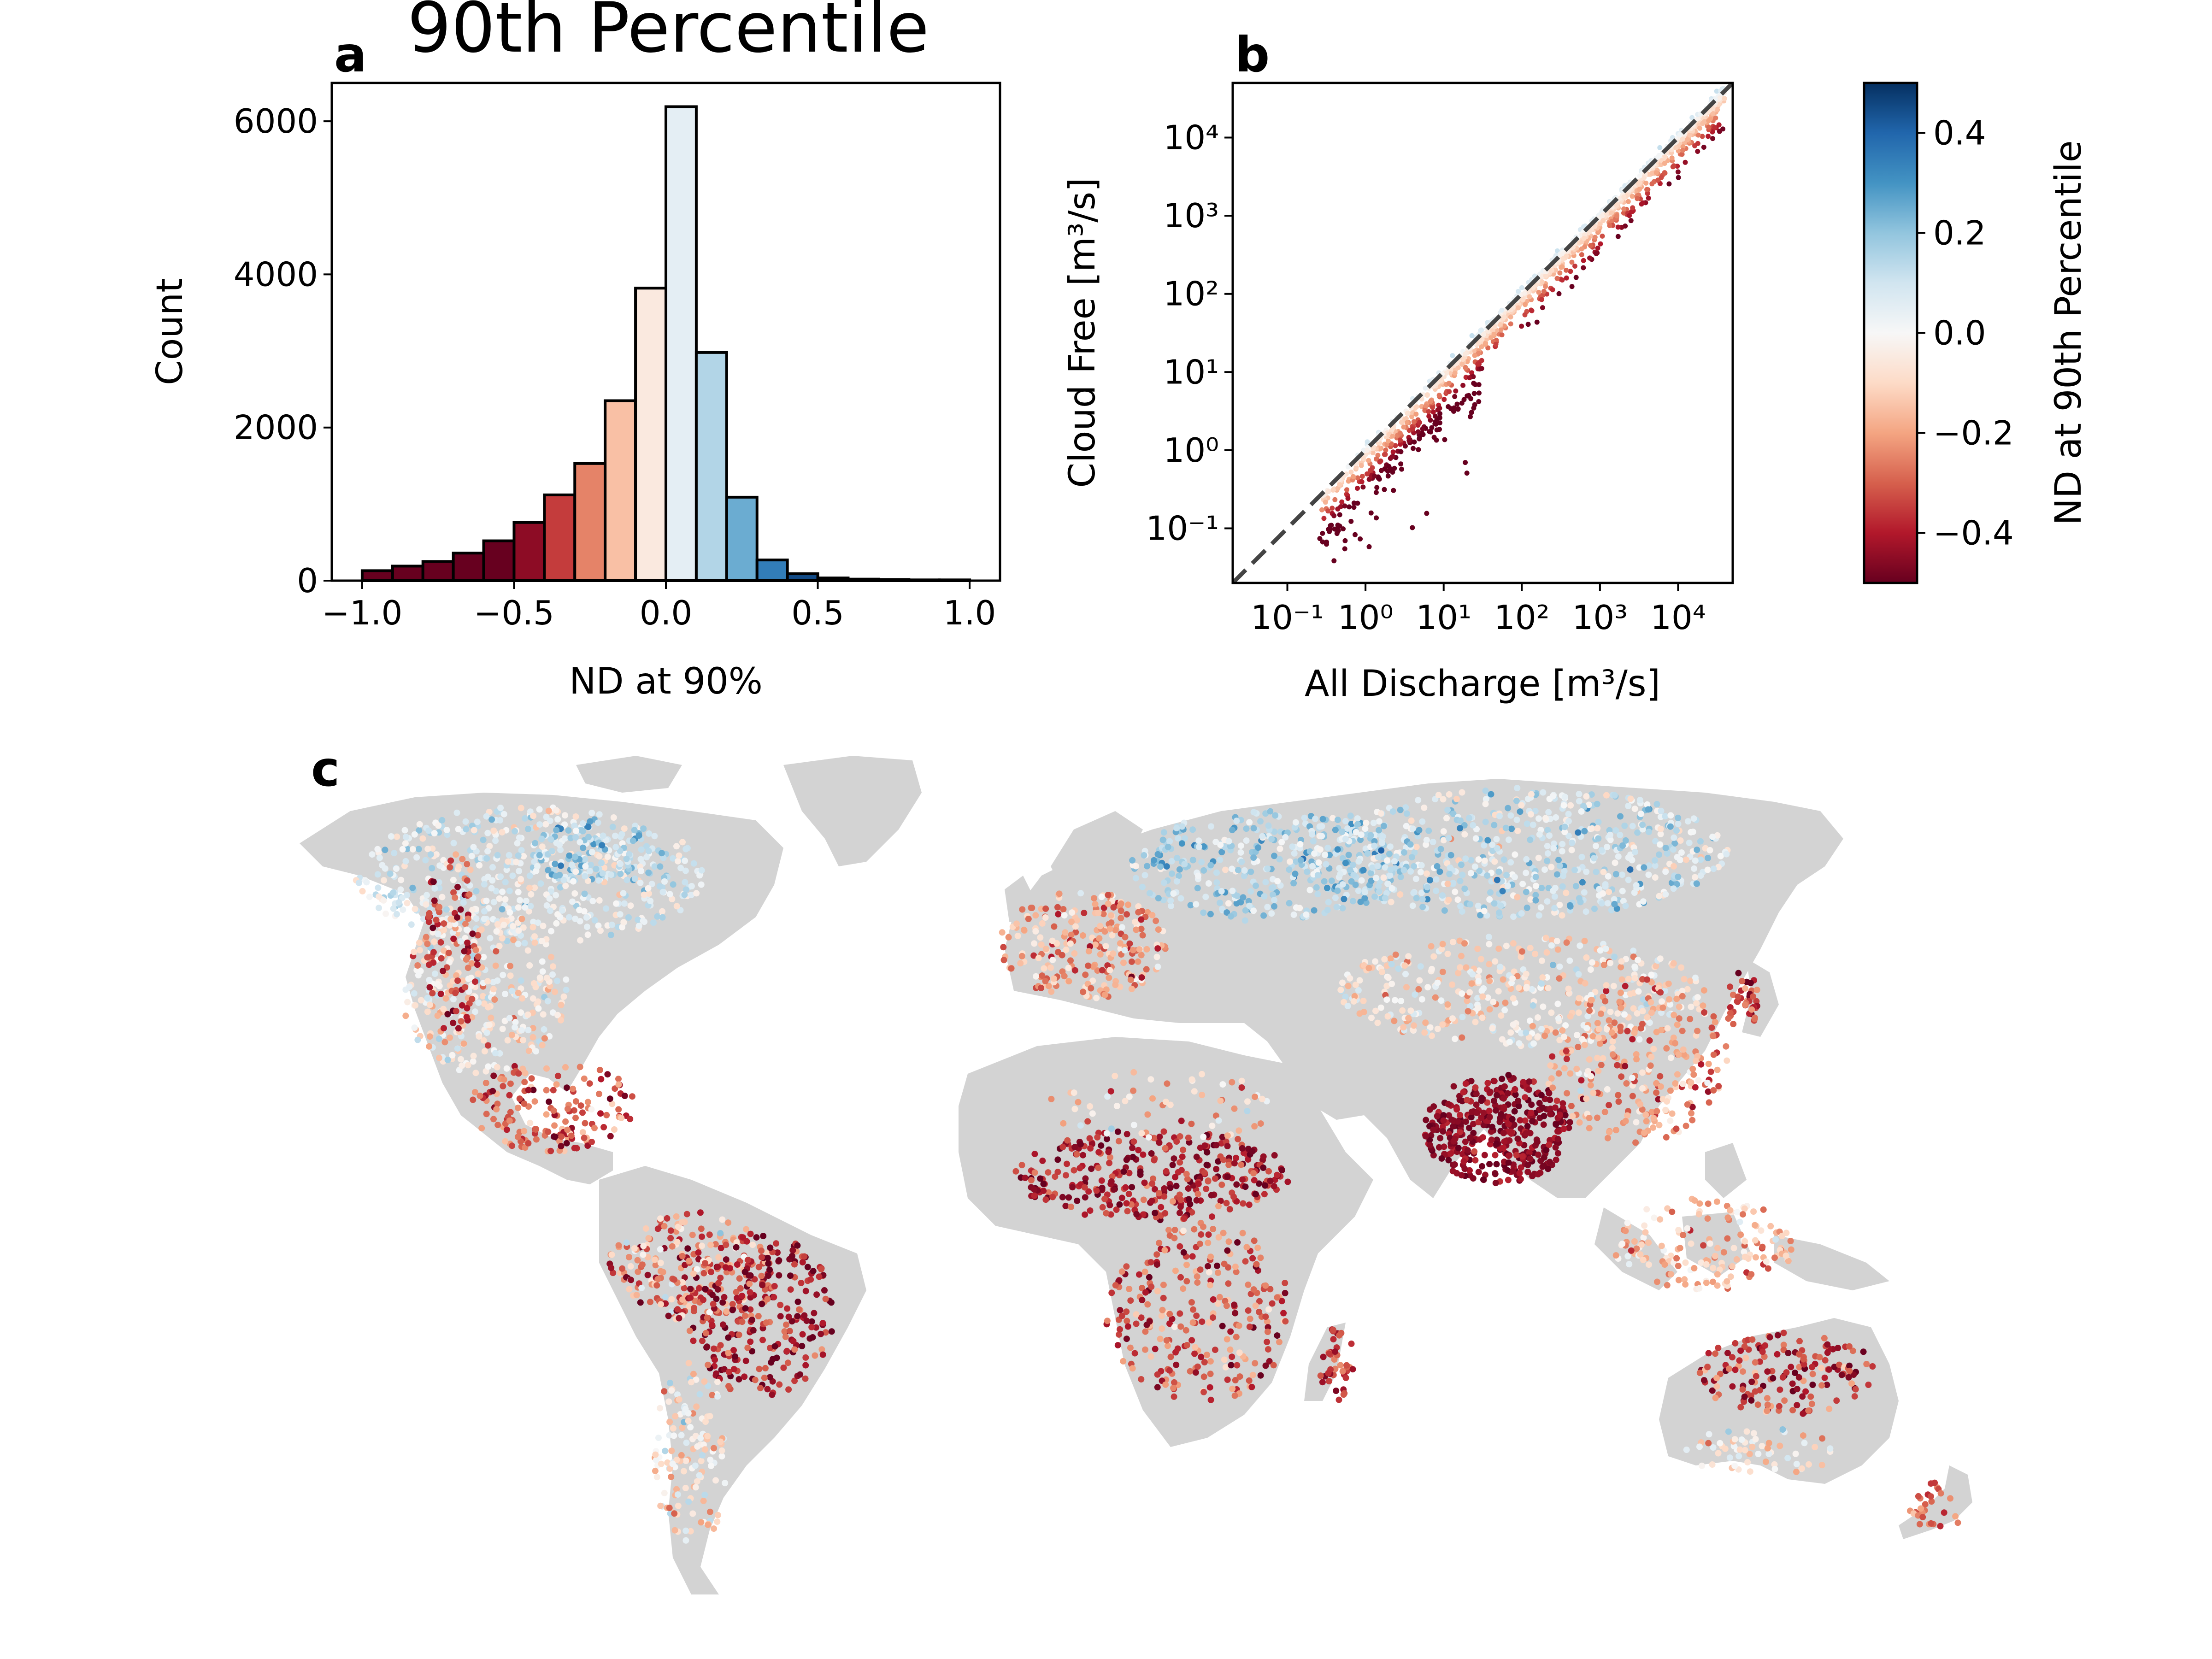 The height and width of the screenshot is (1659, 2212). Describe the element at coordinates (1191, 450) in the screenshot. I see `y-tick-label: 10⁰` at that location.